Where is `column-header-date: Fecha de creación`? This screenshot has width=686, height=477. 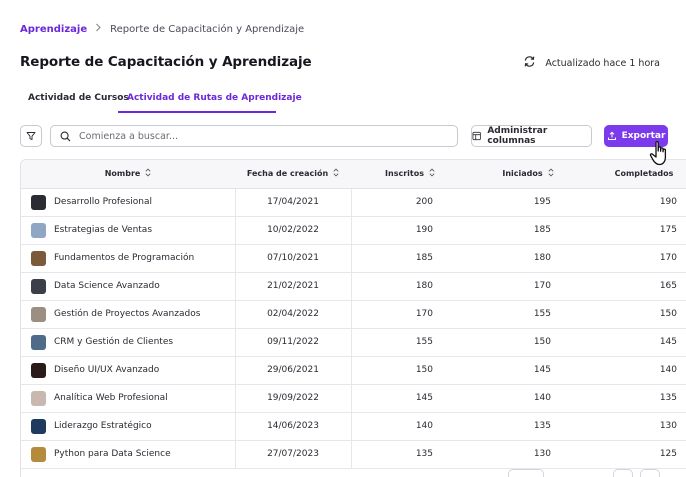 column-header-date: Fecha de creación is located at coordinates (293, 174).